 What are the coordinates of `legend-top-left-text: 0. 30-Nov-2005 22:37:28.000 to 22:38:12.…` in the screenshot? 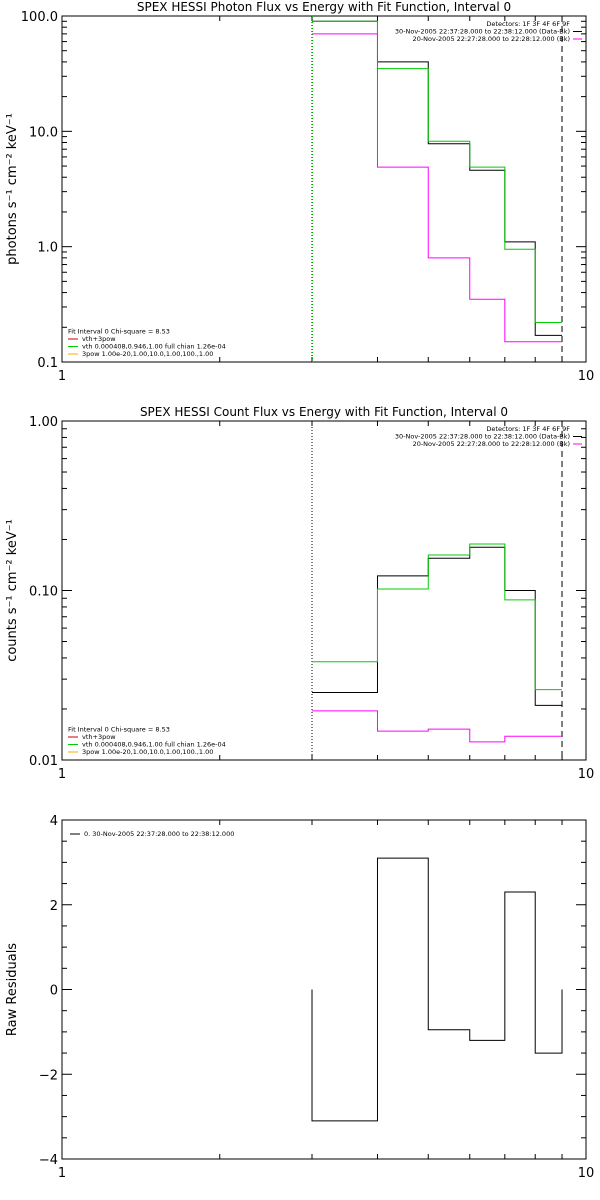 It's located at (159, 834).